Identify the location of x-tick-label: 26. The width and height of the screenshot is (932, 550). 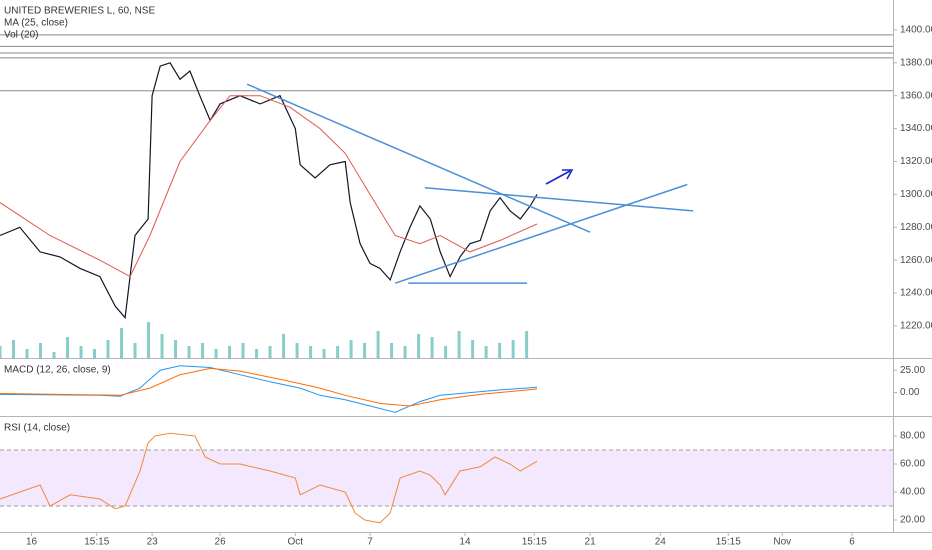
(221, 542).